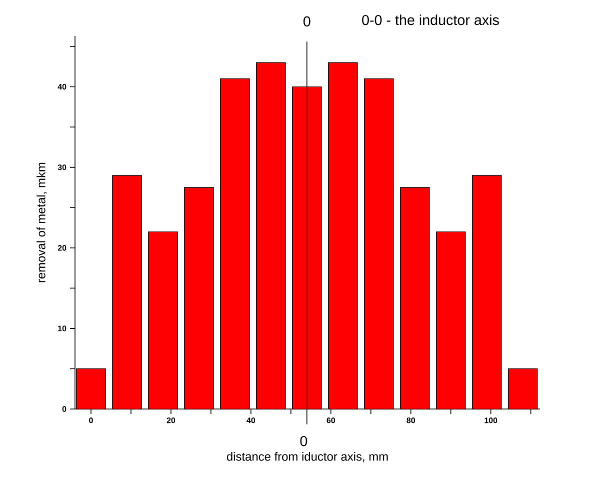 The height and width of the screenshot is (485, 610). What do you see at coordinates (41, 222) in the screenshot?
I see `y-axis-title: removal of metal, mkm` at bounding box center [41, 222].